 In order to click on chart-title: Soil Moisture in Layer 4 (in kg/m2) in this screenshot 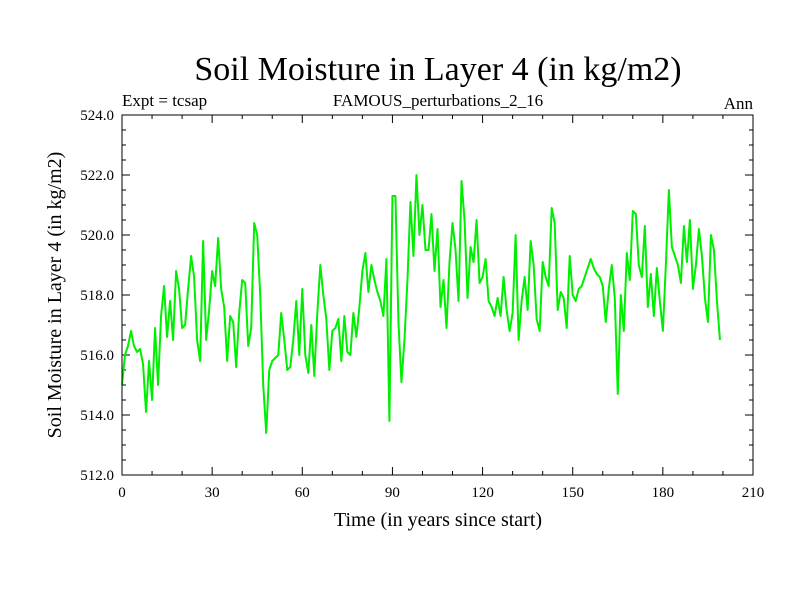, I will do `click(437, 69)`.